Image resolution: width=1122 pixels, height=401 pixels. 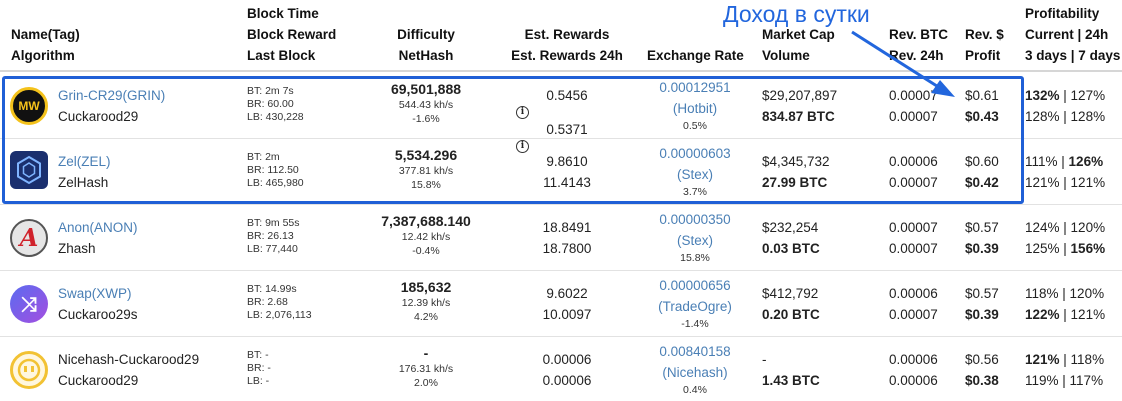 What do you see at coordinates (426, 301) in the screenshot?
I see `difficulty-cell: 185,632 12.39 kh/s 4.2%` at bounding box center [426, 301].